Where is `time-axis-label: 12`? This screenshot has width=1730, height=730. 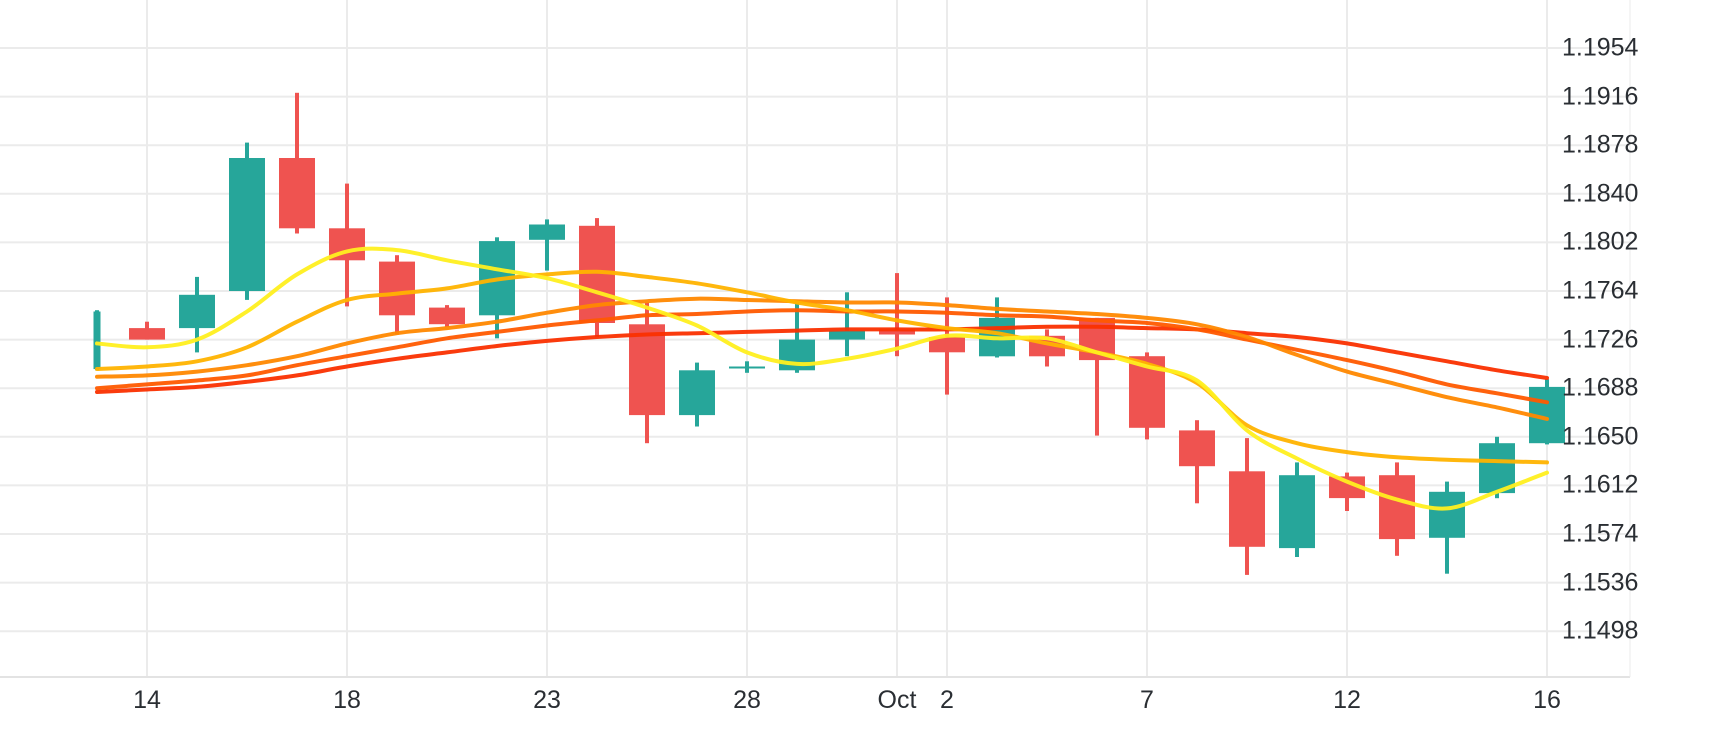 time-axis-label: 12 is located at coordinates (1347, 700).